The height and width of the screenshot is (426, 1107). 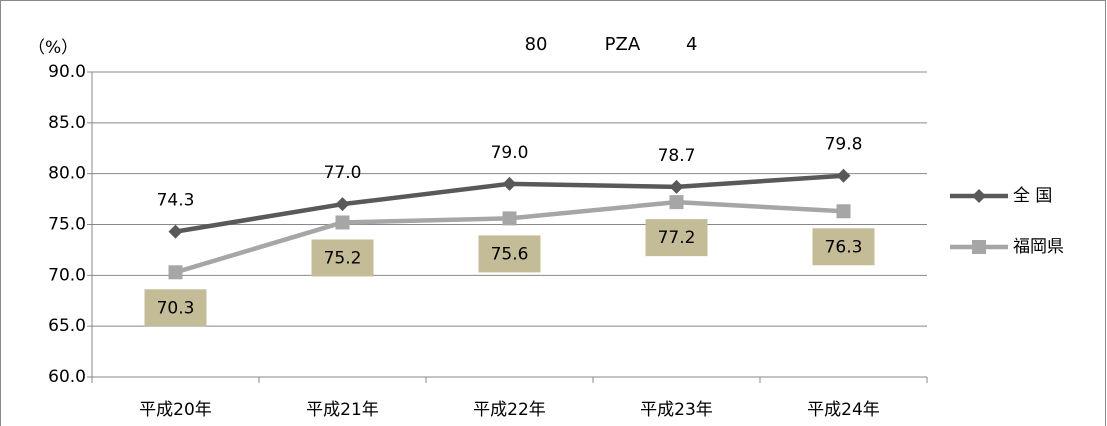 What do you see at coordinates (67, 326) in the screenshot?
I see `y-tick-label: 65.0` at bounding box center [67, 326].